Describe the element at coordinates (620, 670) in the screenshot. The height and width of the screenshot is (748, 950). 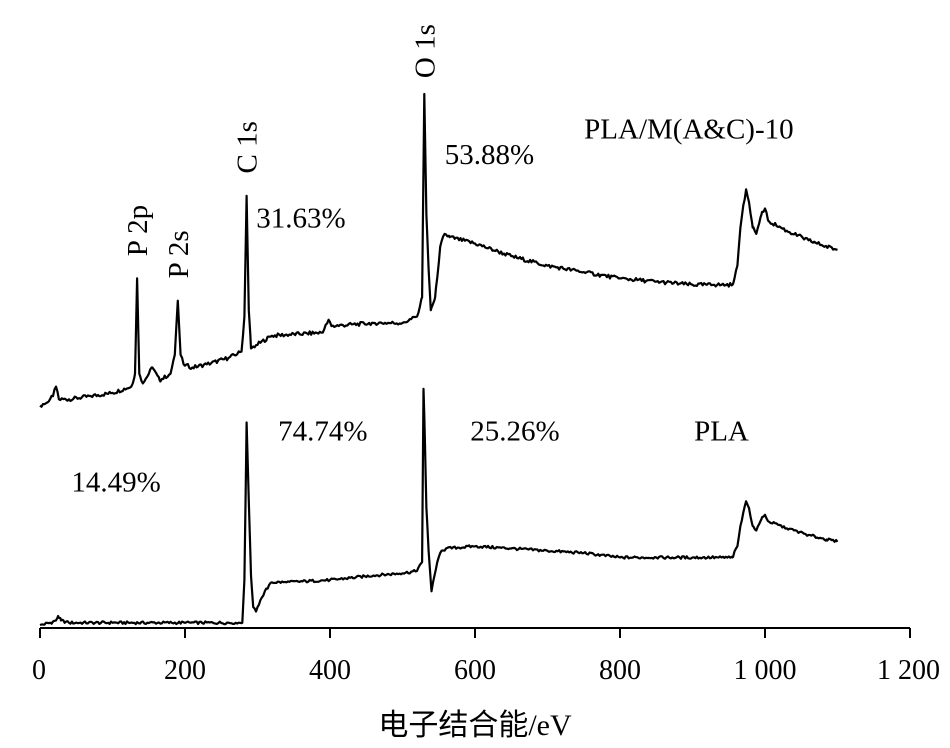
I see `x-tick-label: 800` at that location.